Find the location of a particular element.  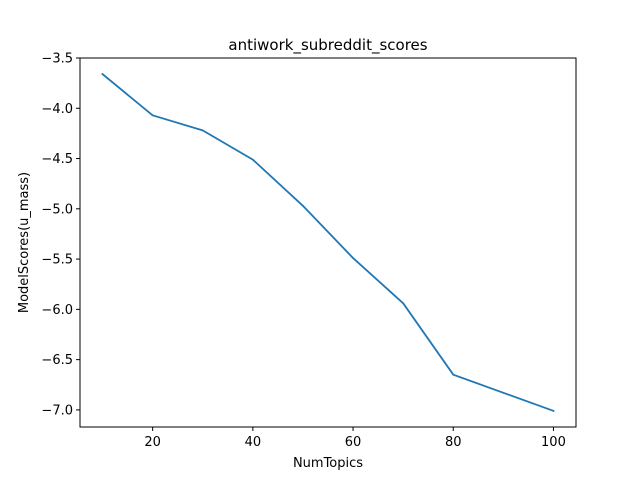

y-tick-label: −5.0 is located at coordinates (57, 209).